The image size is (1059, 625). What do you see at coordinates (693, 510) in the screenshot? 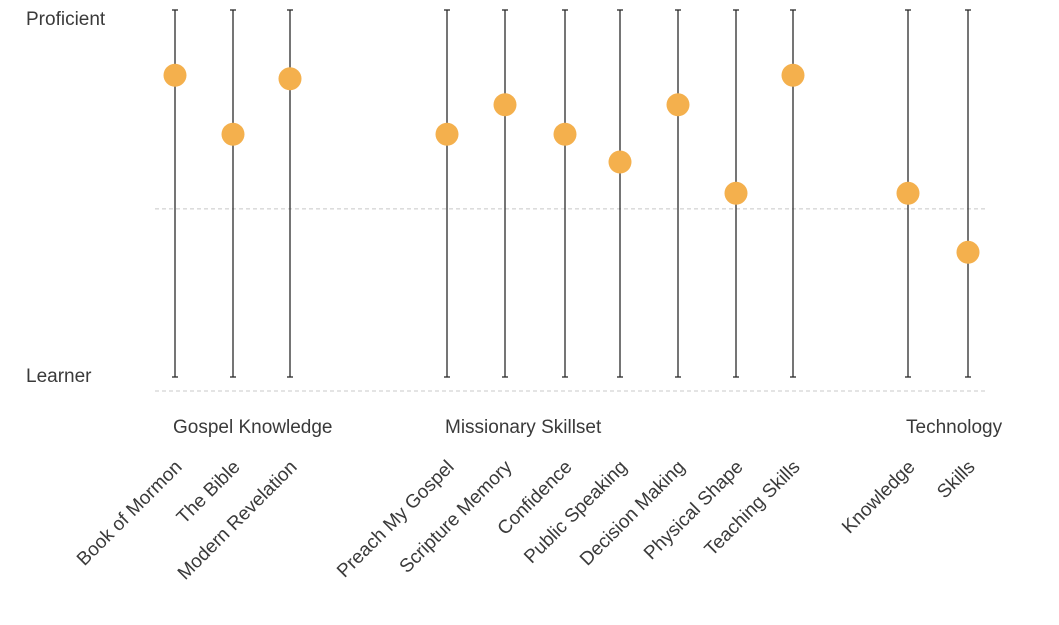
I see `category-label: Physical Shape` at bounding box center [693, 510].